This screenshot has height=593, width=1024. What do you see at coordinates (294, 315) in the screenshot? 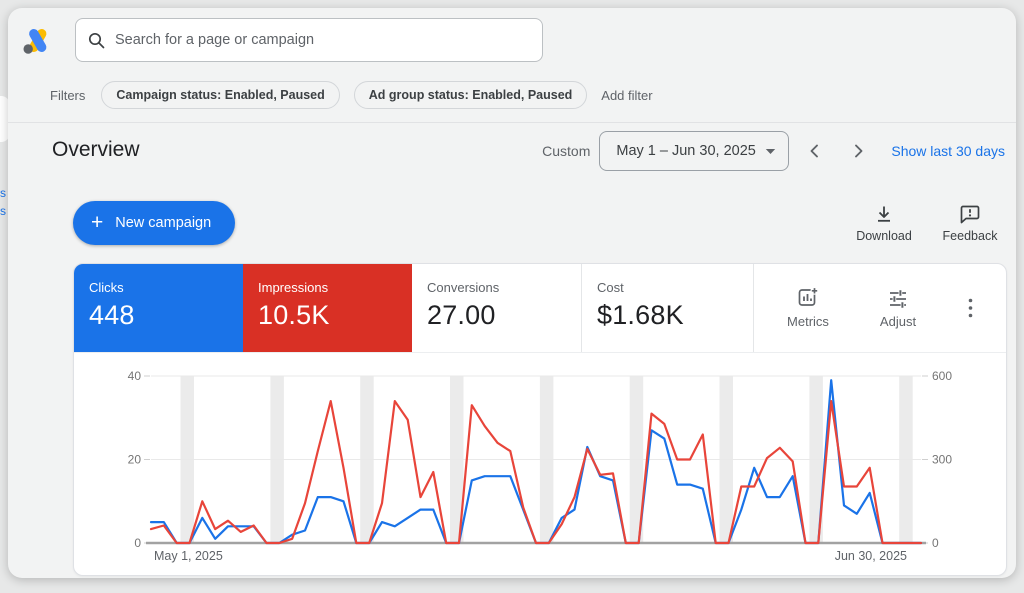
I see `scorecard-value: 10.5K` at bounding box center [294, 315].